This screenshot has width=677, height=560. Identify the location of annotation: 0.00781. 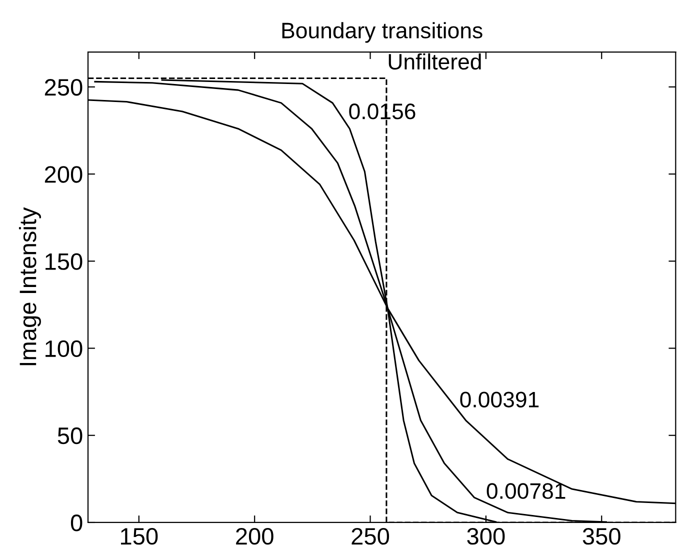
(526, 491).